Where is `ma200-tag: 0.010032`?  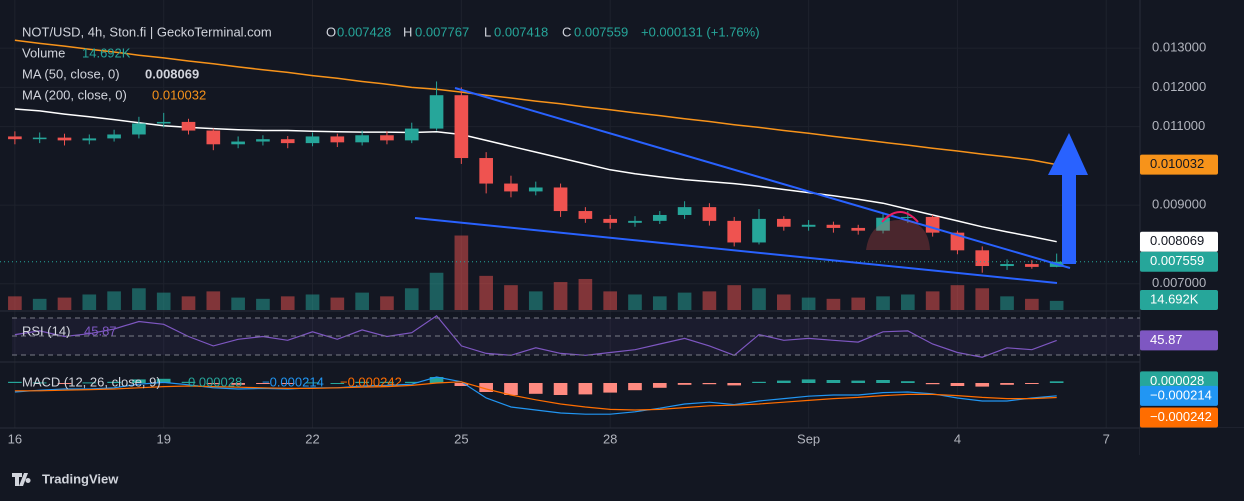 ma200-tag: 0.010032 is located at coordinates (1177, 163).